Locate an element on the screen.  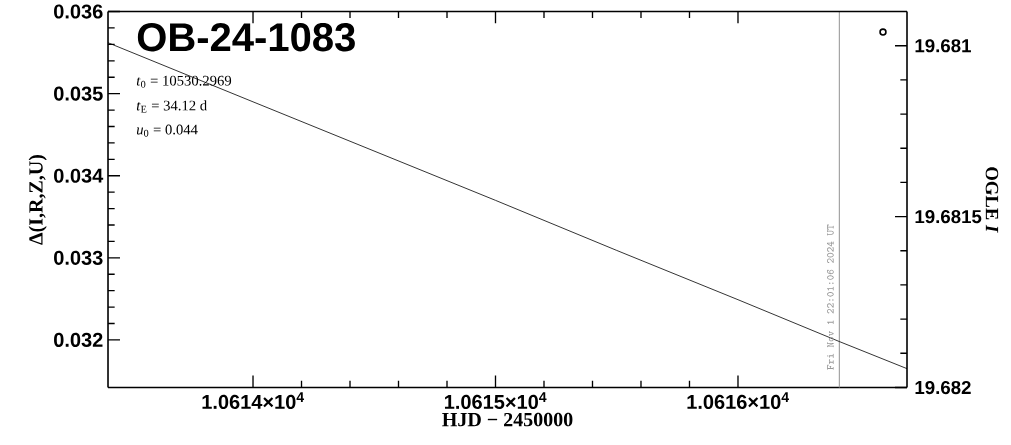
x-axis-title: HJD − 2450000 is located at coordinates (507, 420).